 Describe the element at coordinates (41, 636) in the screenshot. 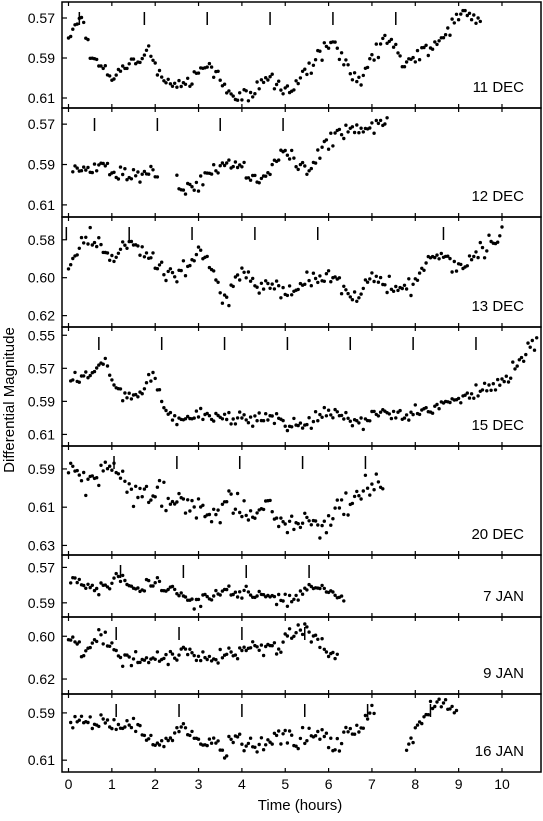

I see `y-tick-label: 0.60` at that location.